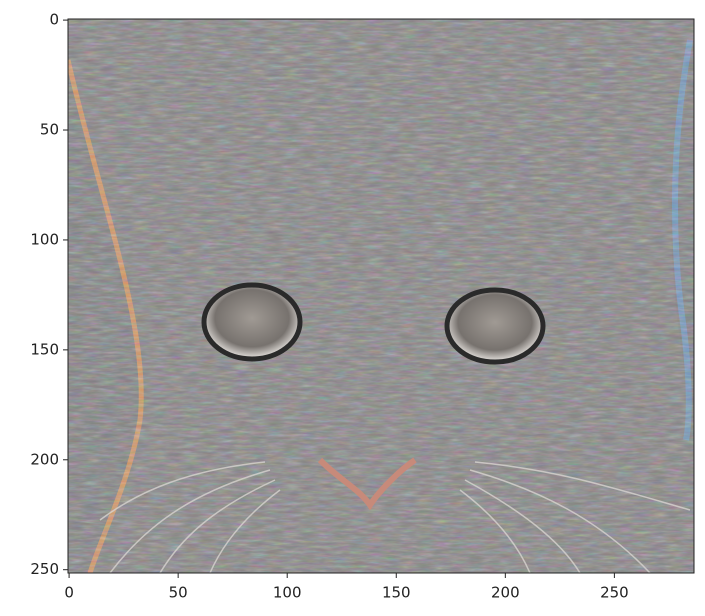 The width and height of the screenshot is (705, 616). What do you see at coordinates (178, 593) in the screenshot?
I see `x-tick-label: 50` at bounding box center [178, 593].